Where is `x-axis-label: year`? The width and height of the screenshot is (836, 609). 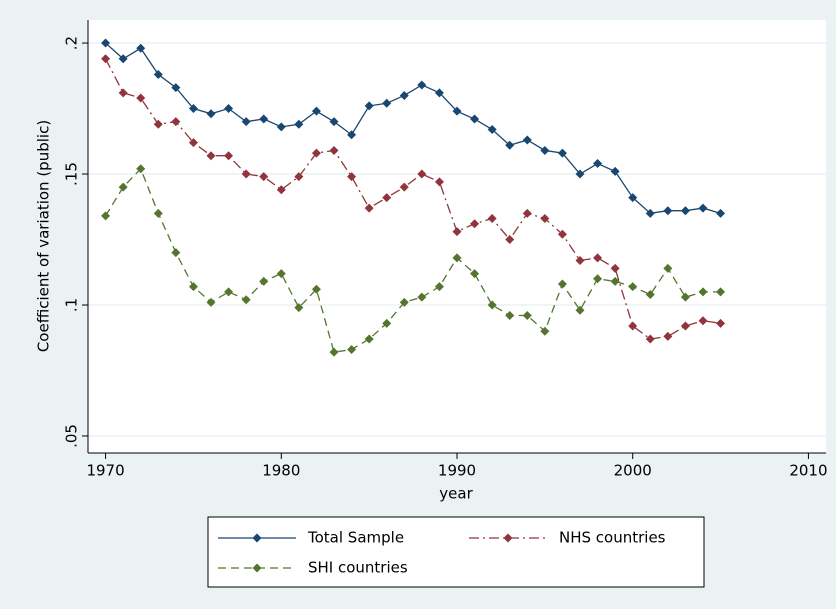
x-axis-label: year is located at coordinates (456, 494).